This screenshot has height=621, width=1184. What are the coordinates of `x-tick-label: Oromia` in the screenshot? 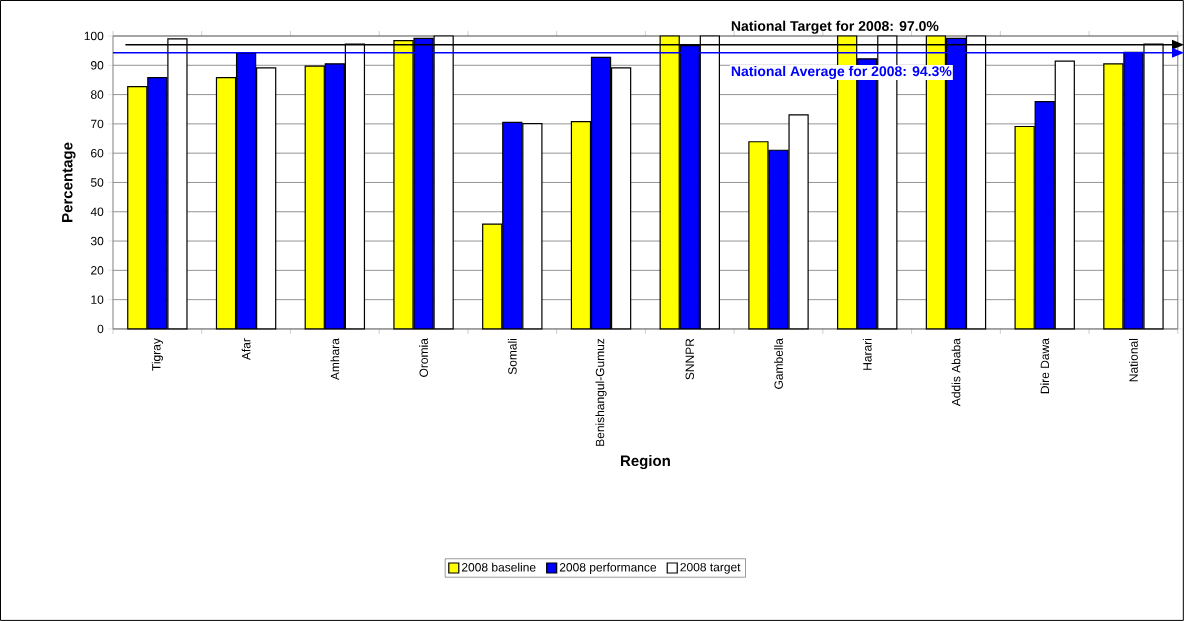 It's located at (423, 357).